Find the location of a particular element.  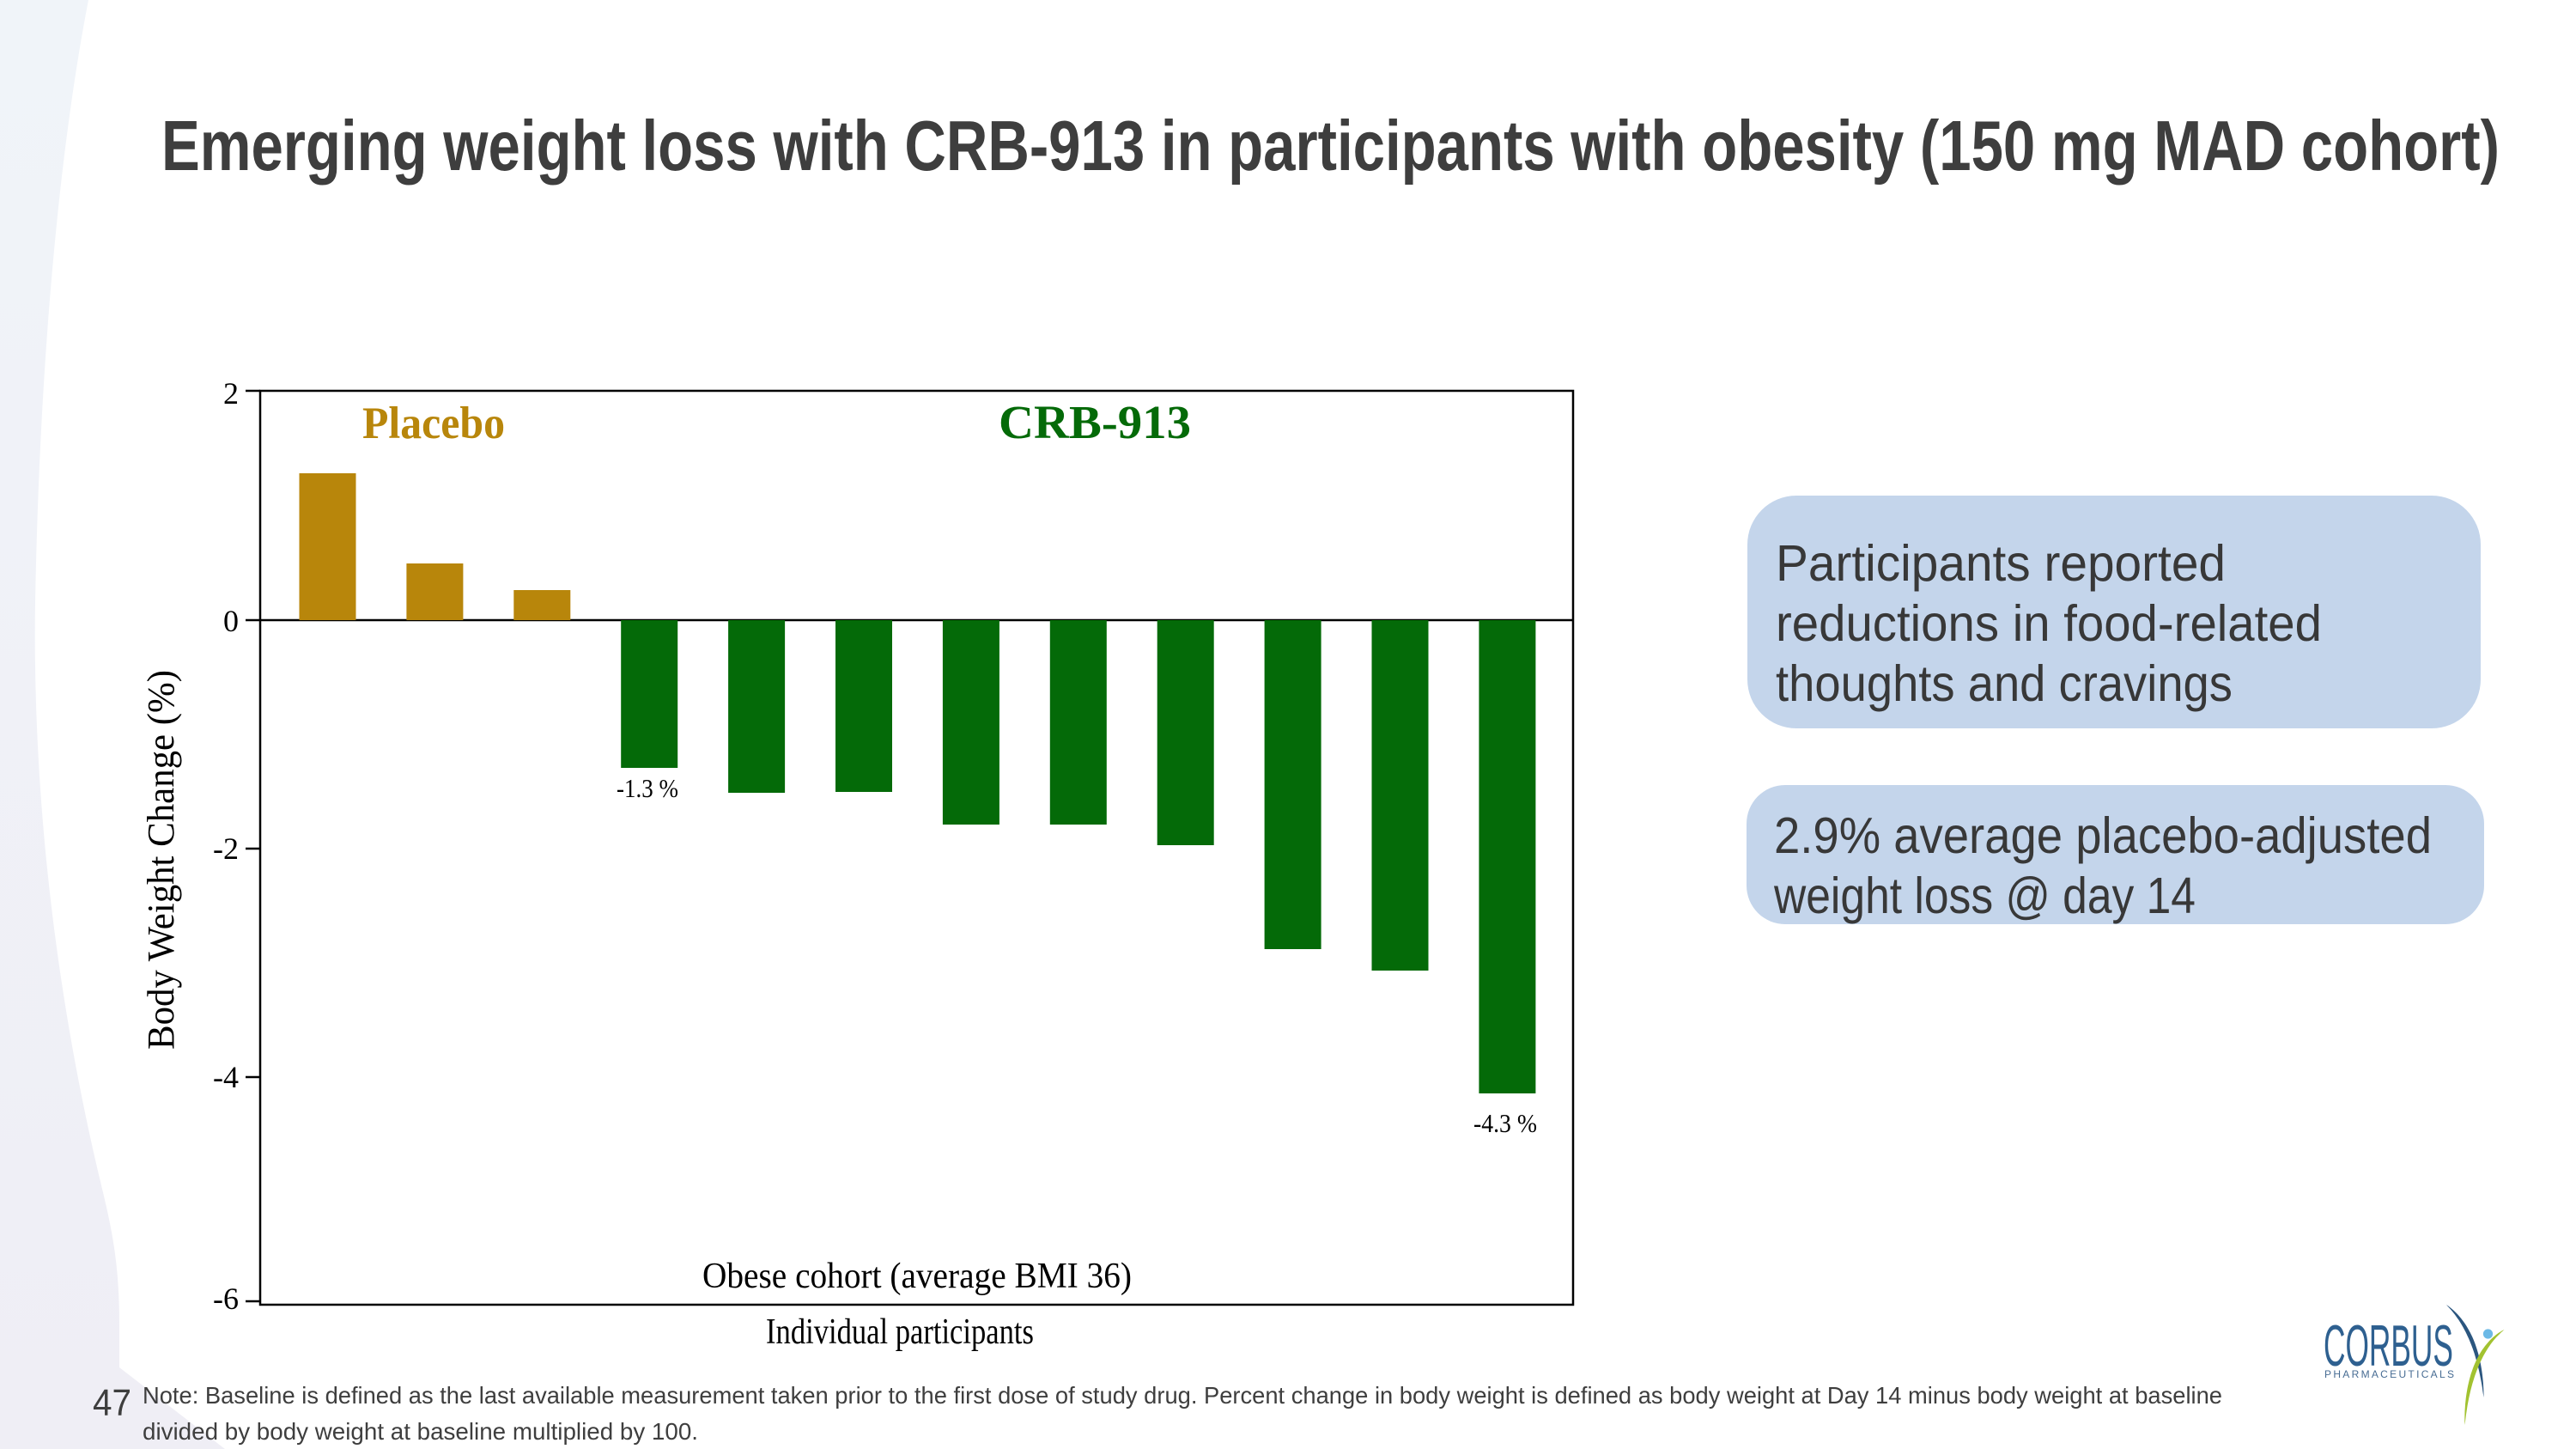

svg-text: 2.9% average placebo-adjusted is located at coordinates (2103, 835).